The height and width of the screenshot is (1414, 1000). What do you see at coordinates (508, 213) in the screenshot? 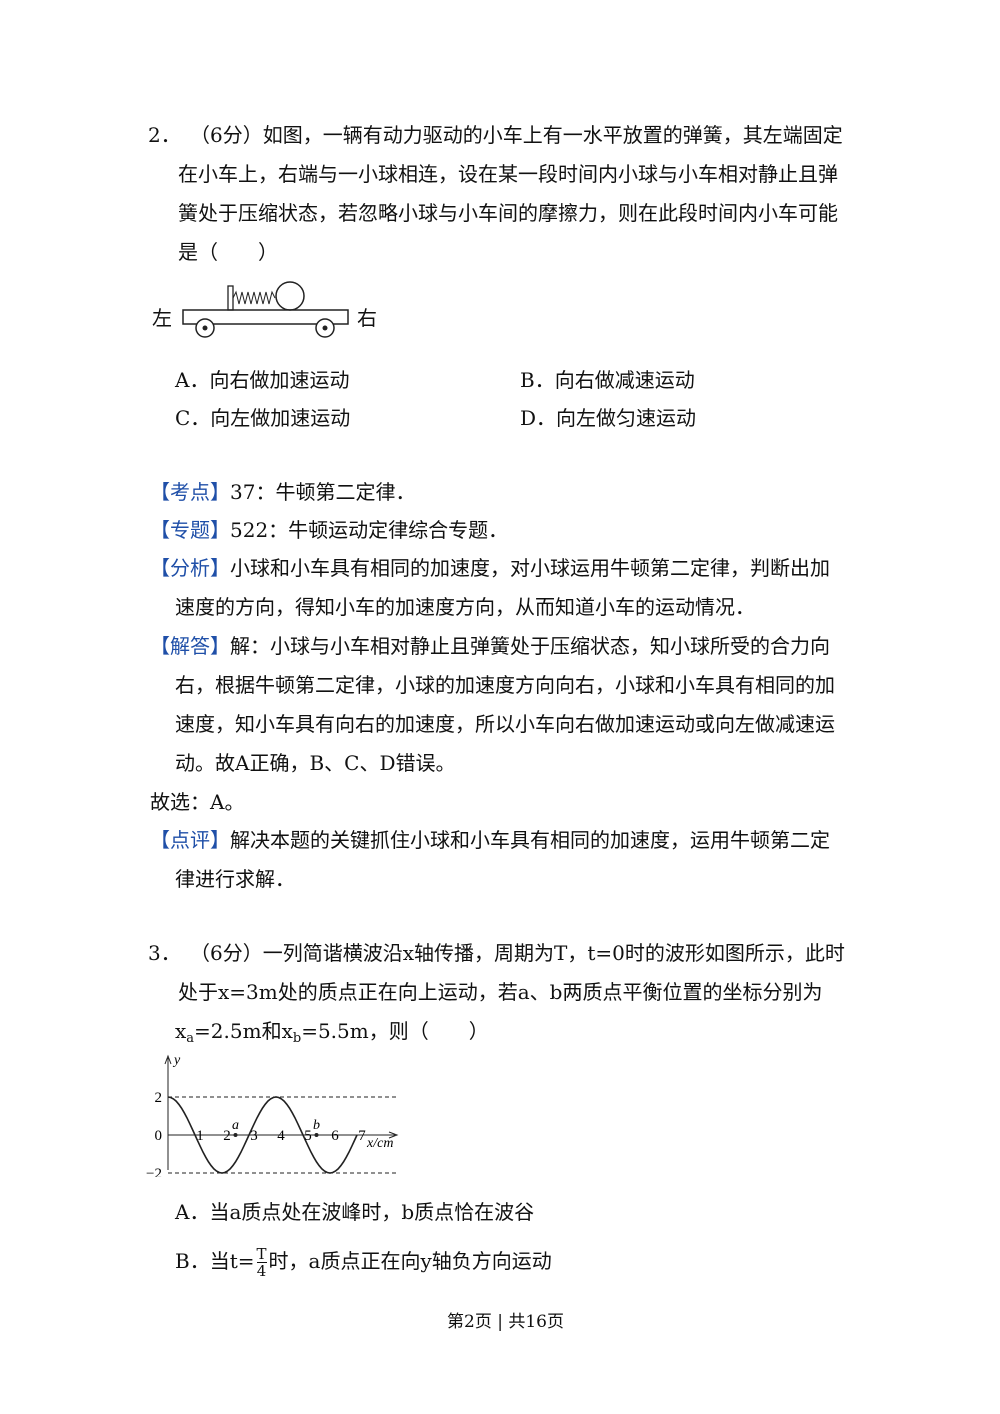
I see `question-stem: 簧处于压缩状态，若忽略小球与小车间的摩擦力，则在此段时间内小车可能` at bounding box center [508, 213].